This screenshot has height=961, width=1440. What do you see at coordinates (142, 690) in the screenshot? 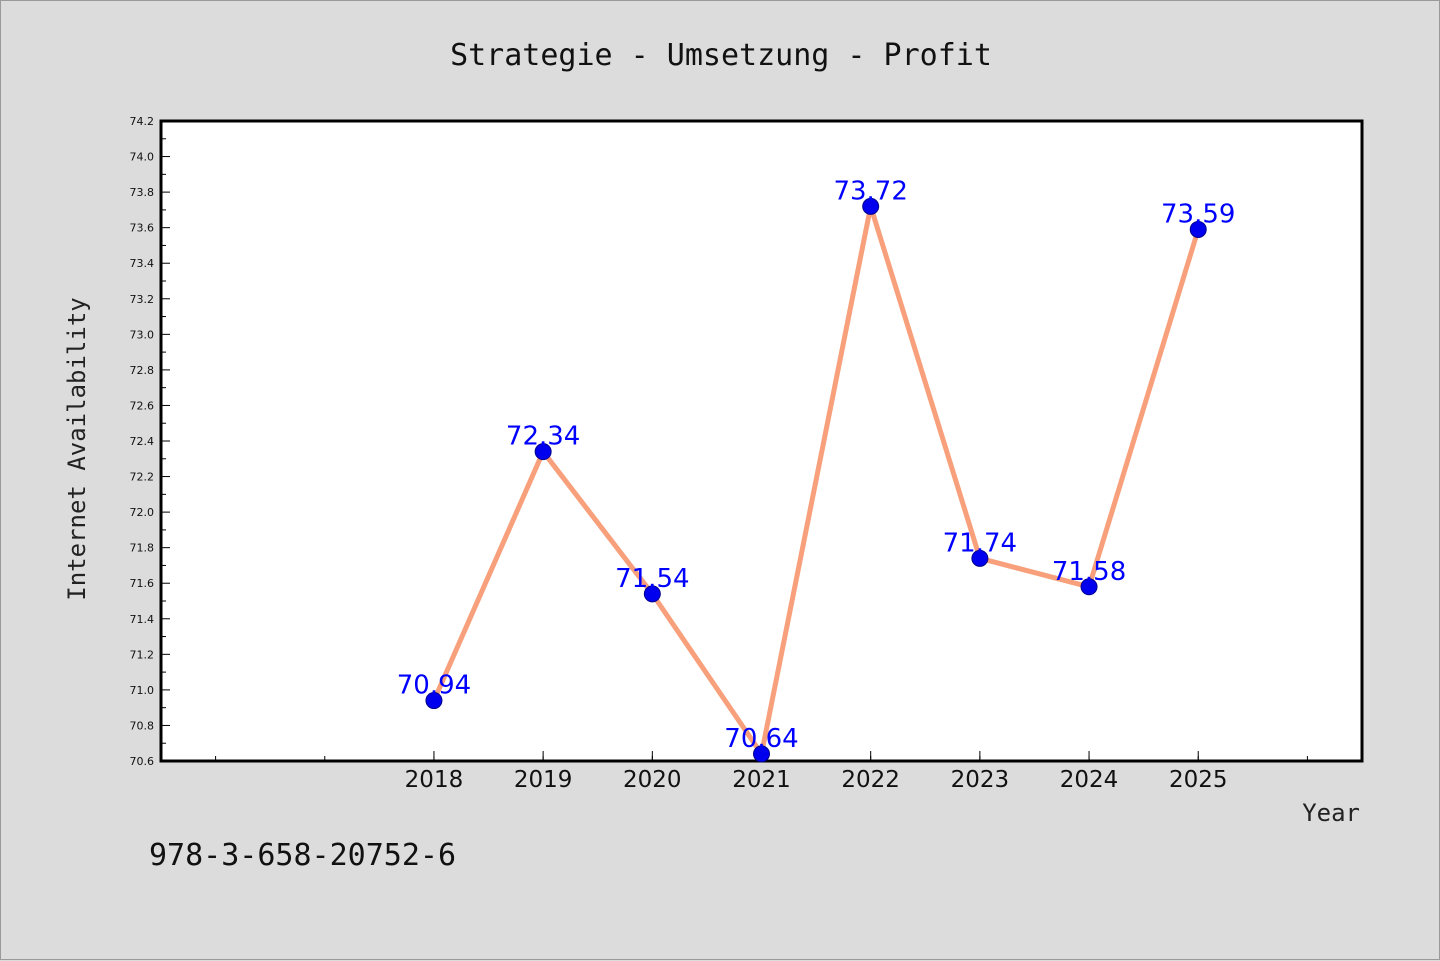
I see `y-tick-label: 71.0` at bounding box center [142, 690].